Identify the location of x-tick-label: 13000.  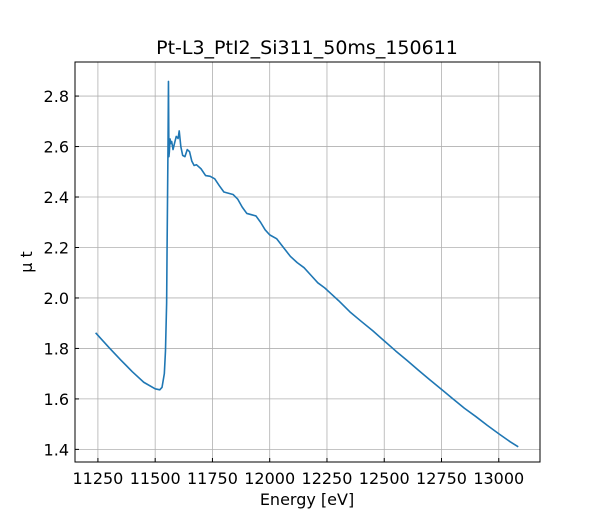
(498, 478).